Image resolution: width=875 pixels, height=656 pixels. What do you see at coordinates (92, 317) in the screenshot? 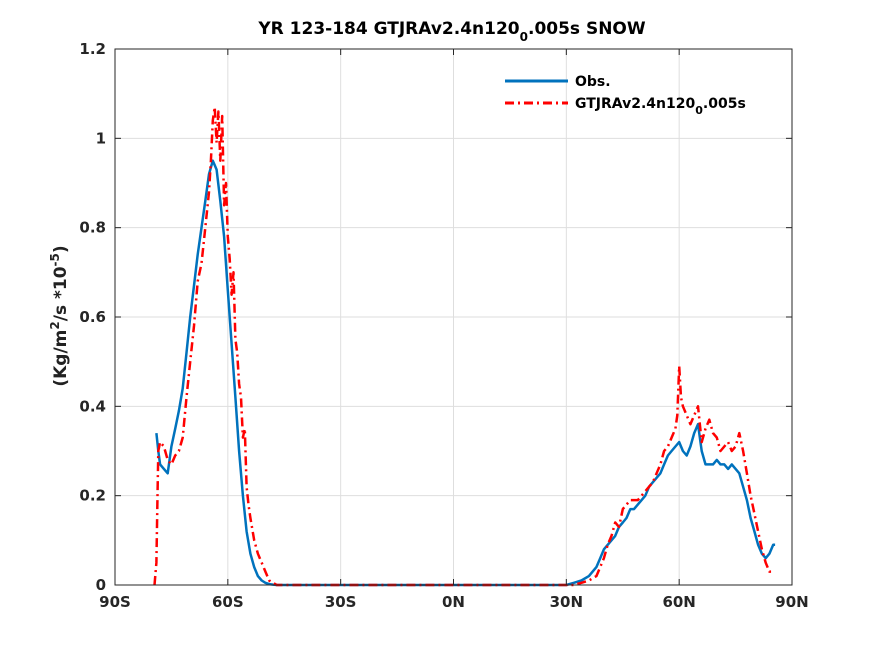
I see `y-tick-label: 0.6` at bounding box center [92, 317].